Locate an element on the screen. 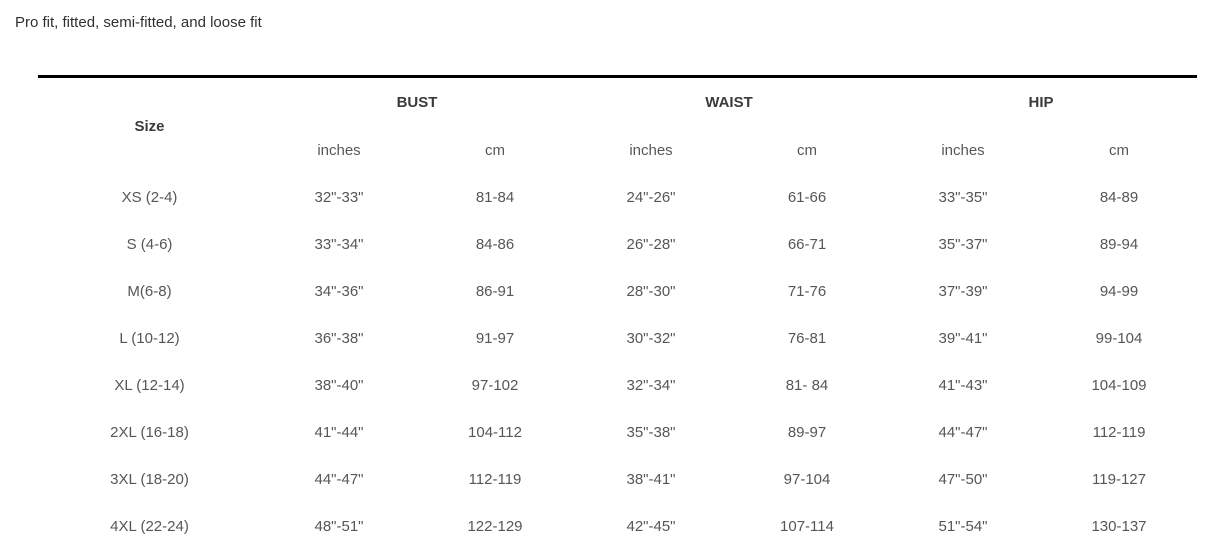 This screenshot has height=557, width=1212. measurement-cell: 38"-41" is located at coordinates (651, 479).